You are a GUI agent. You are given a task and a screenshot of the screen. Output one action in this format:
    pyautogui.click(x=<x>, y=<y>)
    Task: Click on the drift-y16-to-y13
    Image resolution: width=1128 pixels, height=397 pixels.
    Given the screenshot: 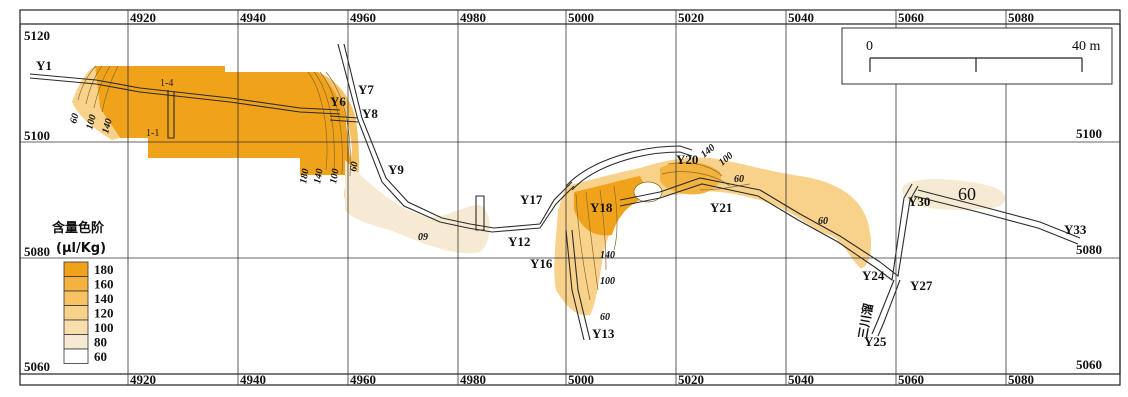 What is the action you would take?
    pyautogui.click(x=578, y=285)
    